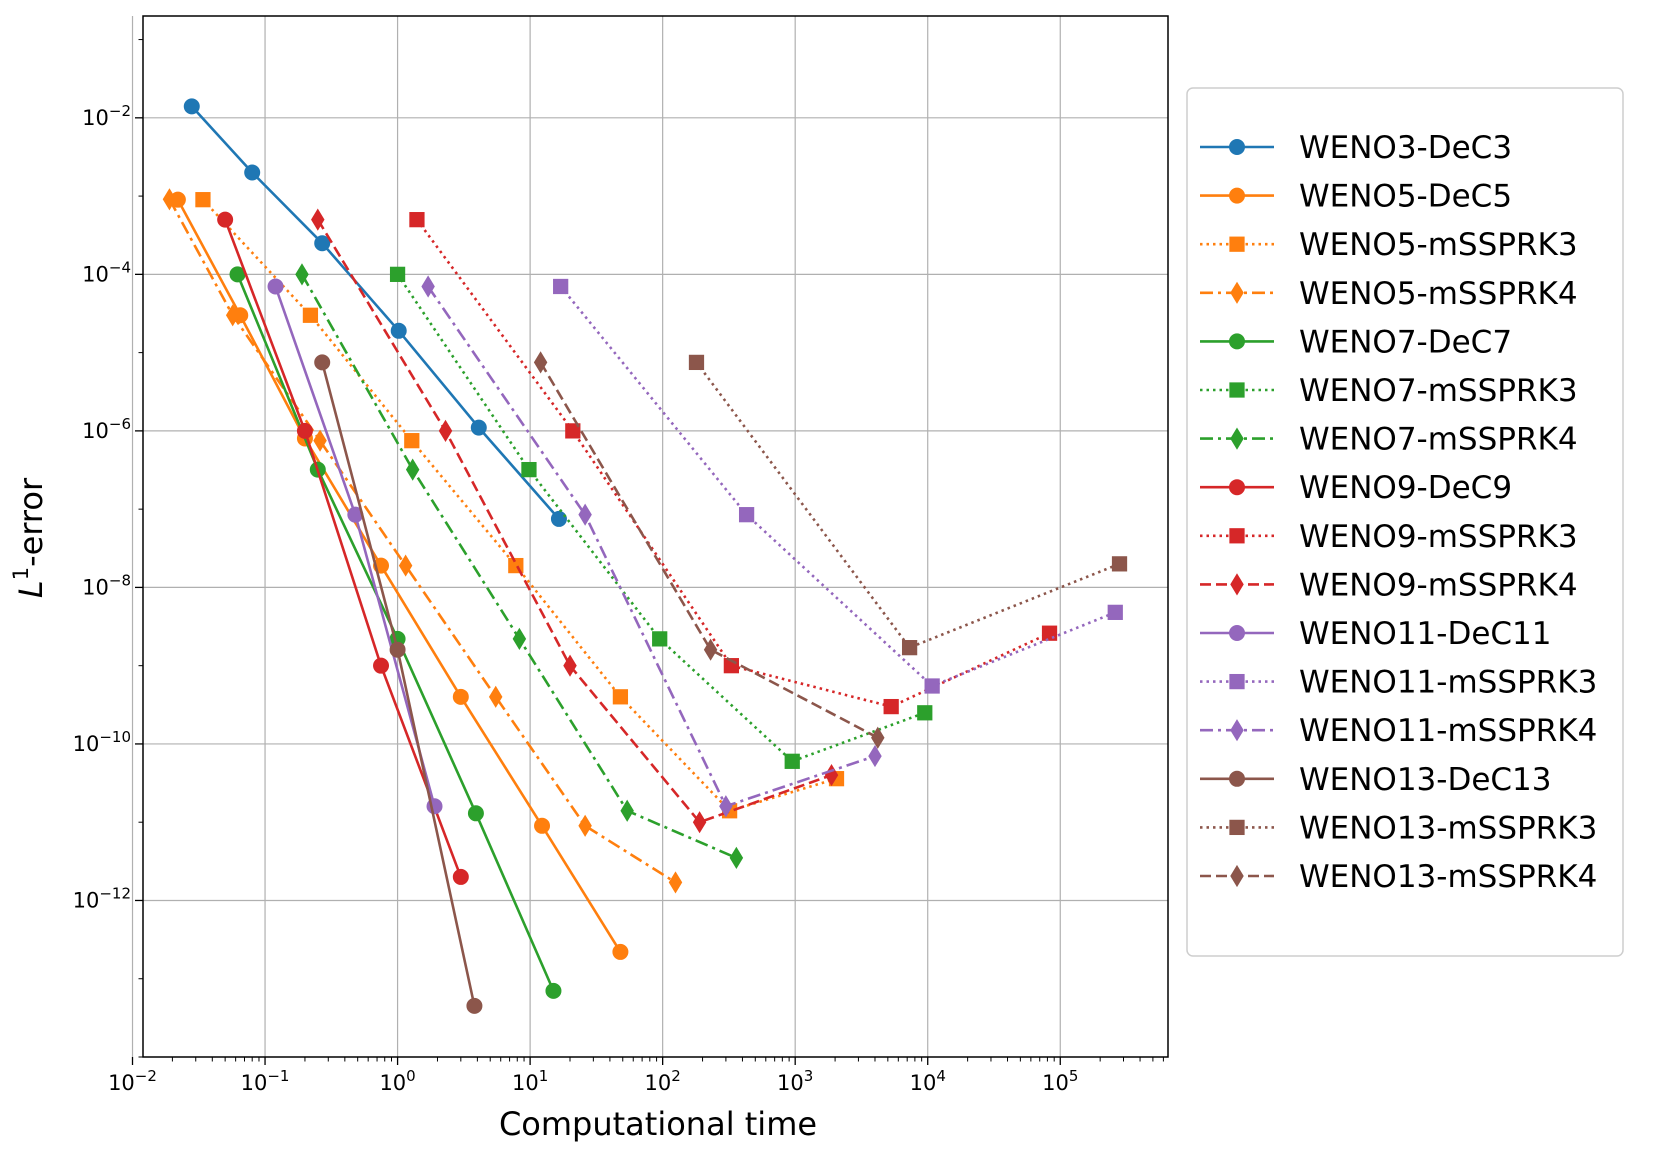  Describe the element at coordinates (1237, 778) in the screenshot. I see `legend-marker-weno13-dec13` at that location.